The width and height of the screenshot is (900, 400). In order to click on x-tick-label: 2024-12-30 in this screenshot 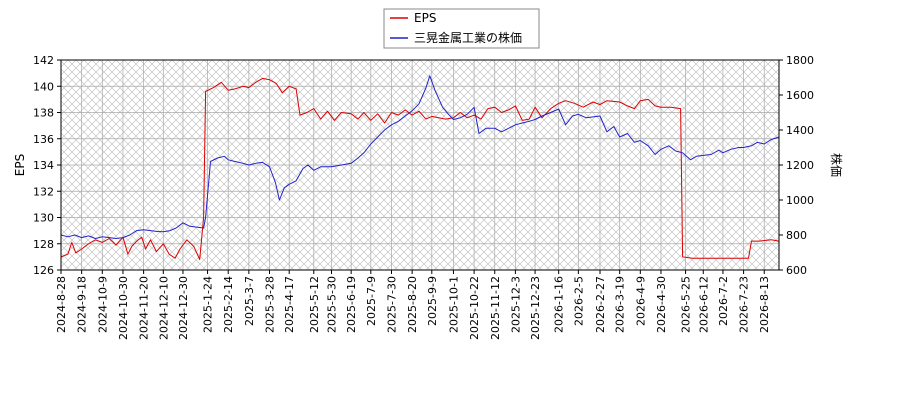, I will do `click(183, 308)`.